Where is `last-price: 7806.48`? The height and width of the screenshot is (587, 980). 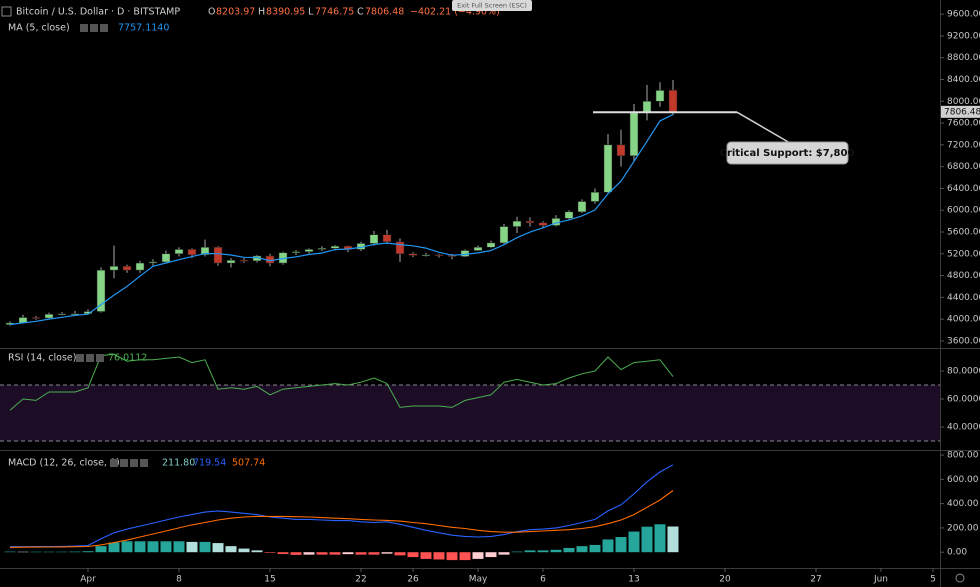 last-price: 7806.48 is located at coordinates (962, 112).